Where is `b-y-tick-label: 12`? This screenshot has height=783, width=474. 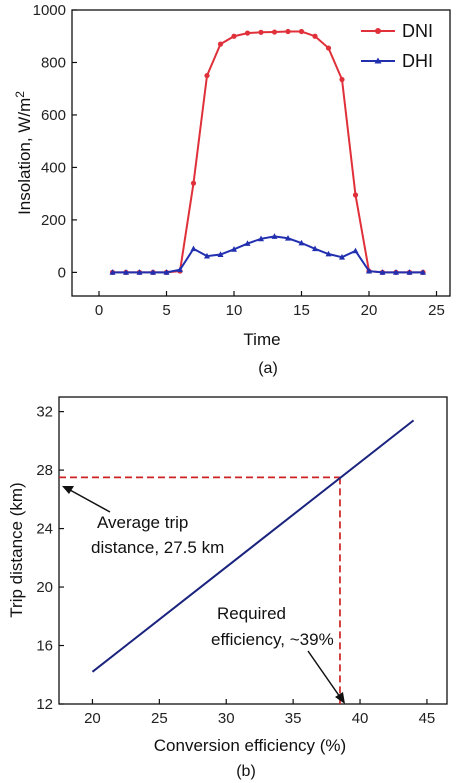
b-y-tick-label: 12 is located at coordinates (44, 704).